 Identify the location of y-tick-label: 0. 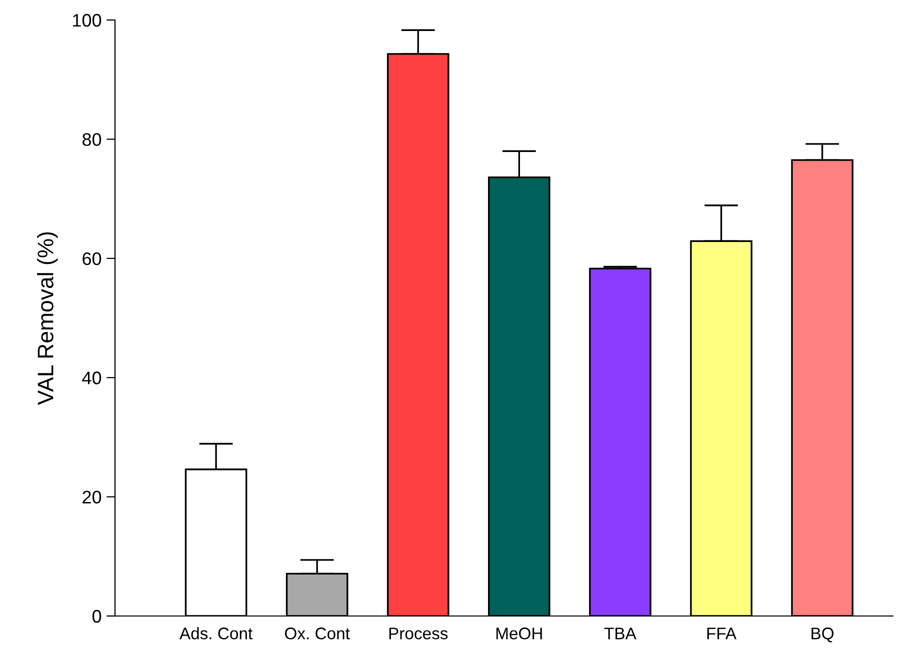
(97, 616).